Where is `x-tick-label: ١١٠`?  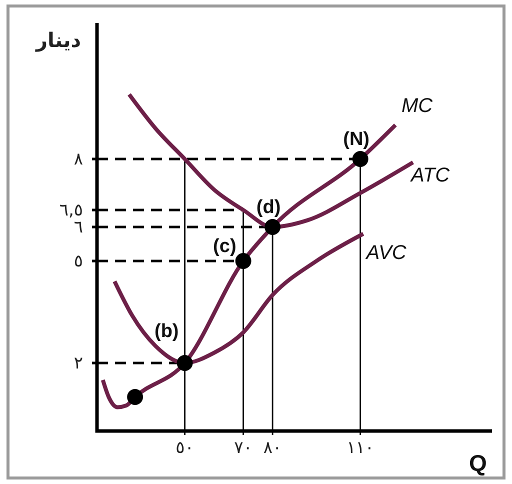
x-tick-label: ١١٠ is located at coordinates (360, 448).